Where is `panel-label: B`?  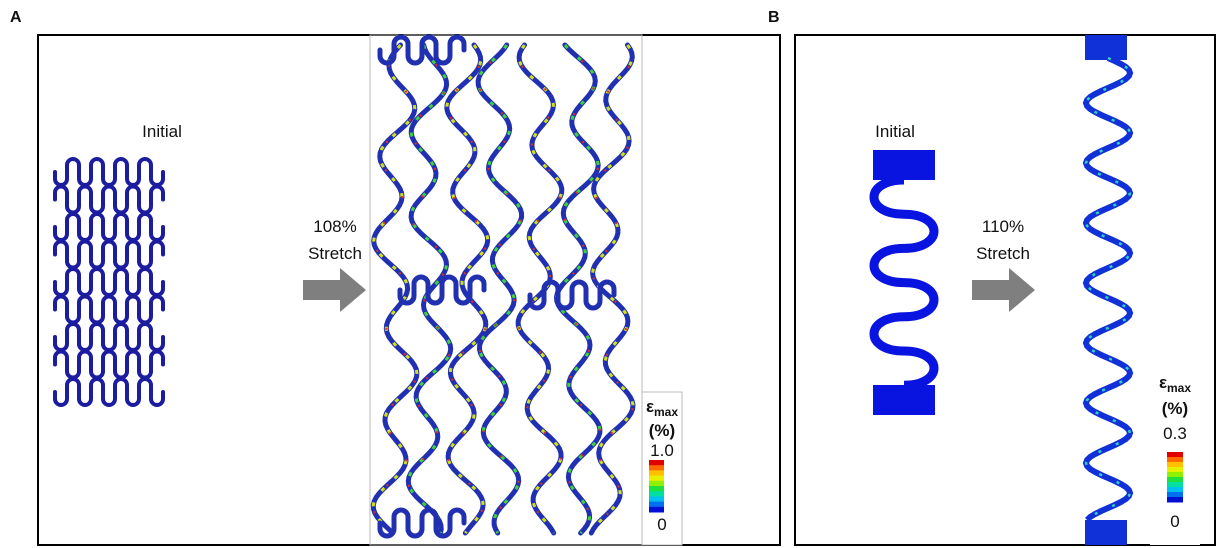 panel-label: B is located at coordinates (774, 17).